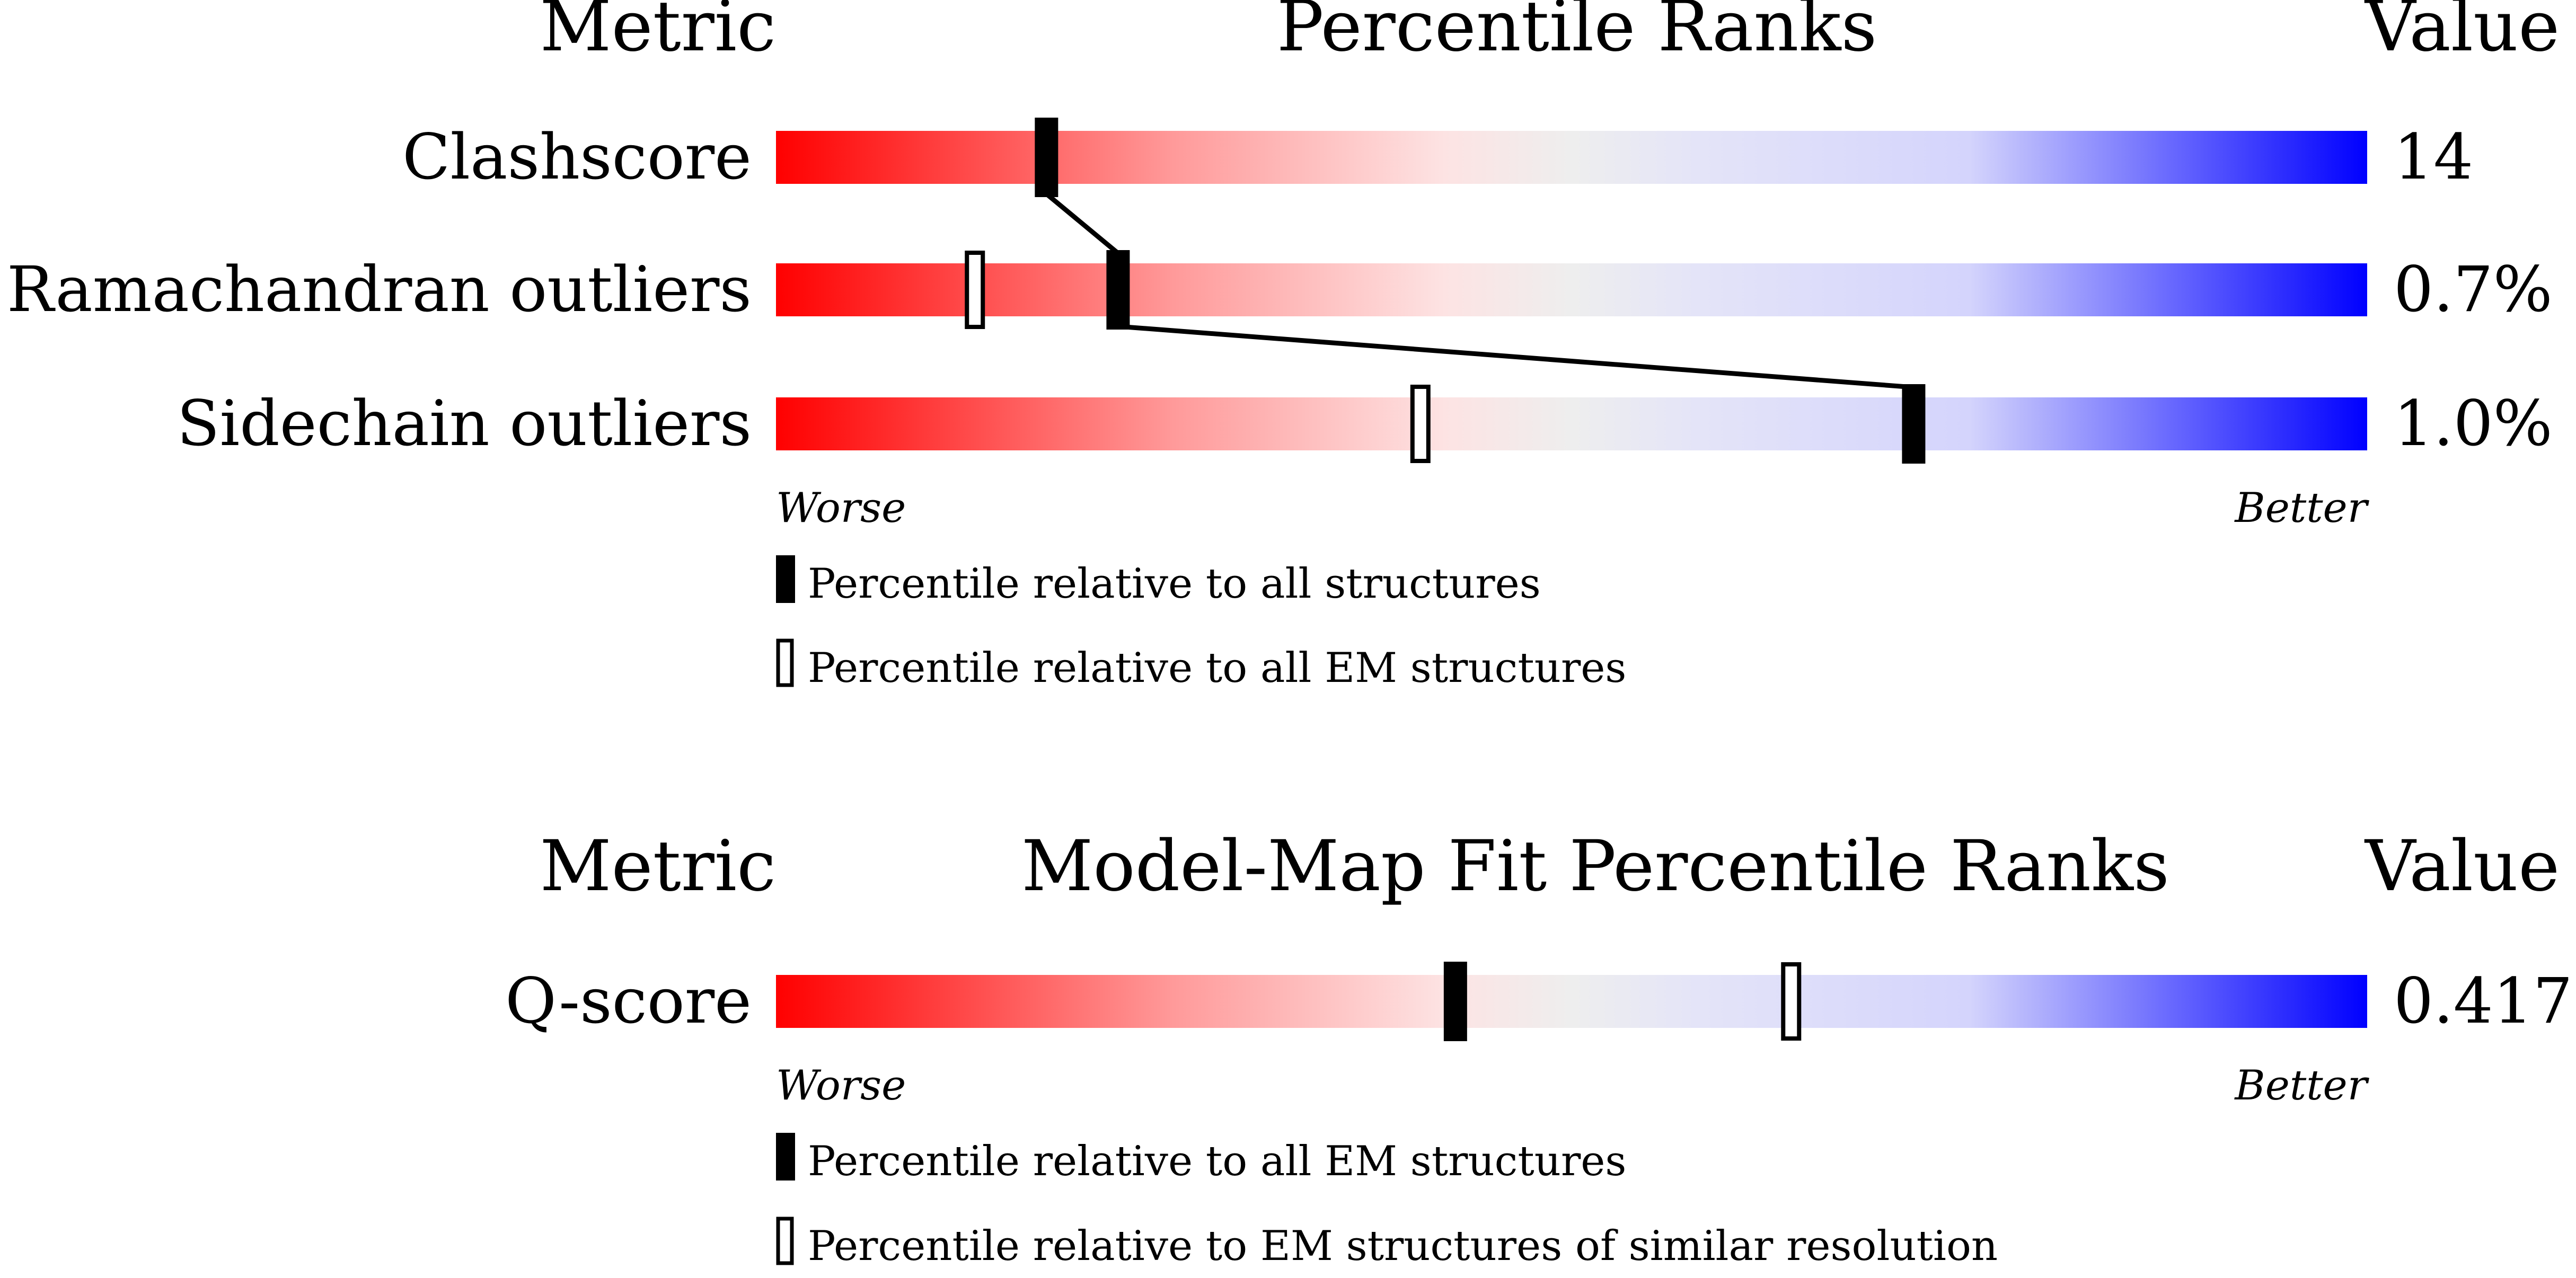 The width and height of the screenshot is (2576, 1278). I want to click on chart-title: Model-Map Fit Percentile Ranks, so click(1595, 866).